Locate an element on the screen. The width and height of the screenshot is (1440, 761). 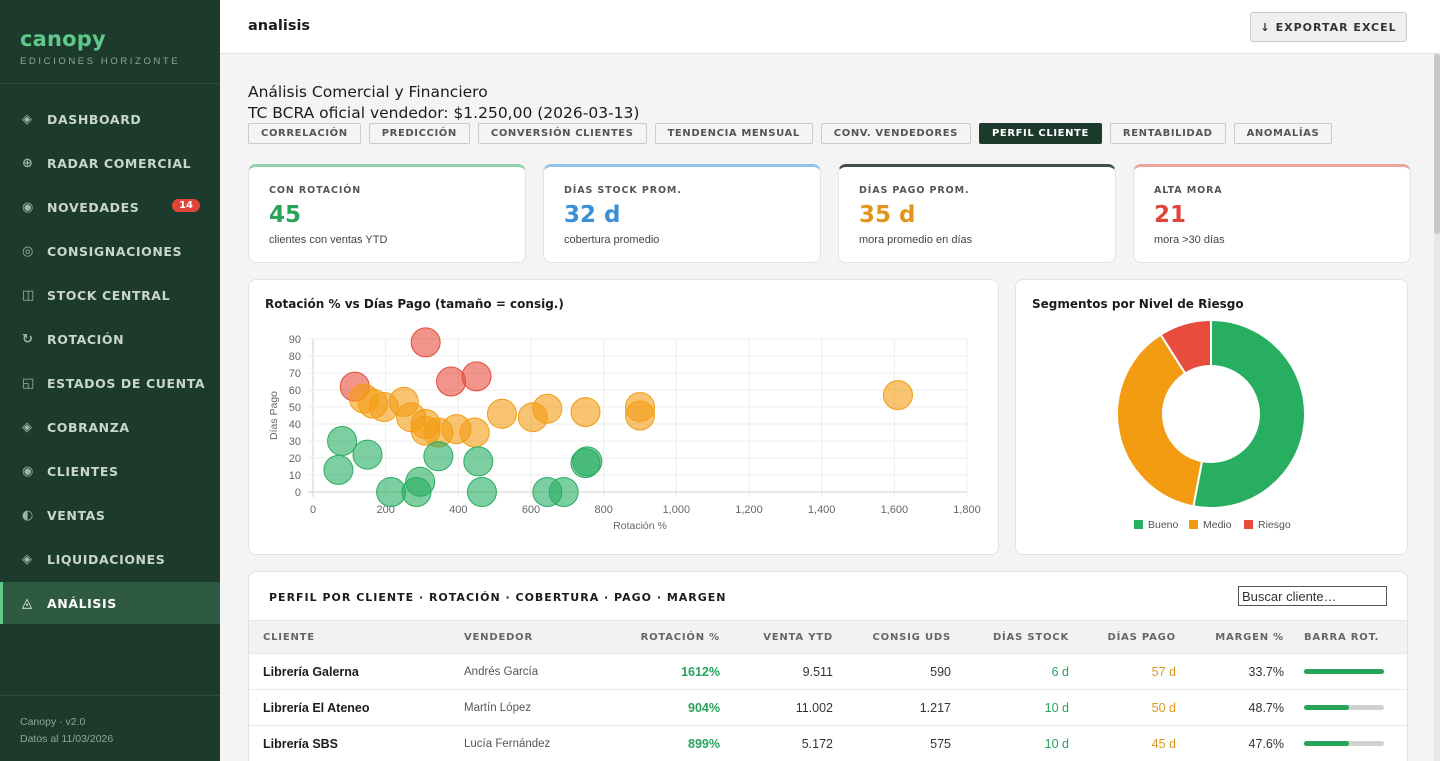
sidebar-item-cobranza: ◈ COBRANZA is located at coordinates (110, 427).